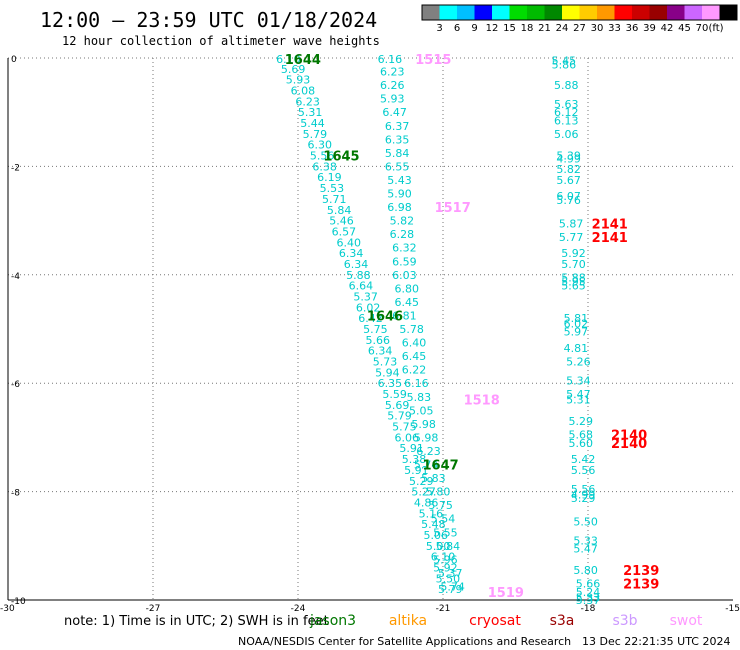 Image resolution: width=740 pixels, height=650 pixels. I want to click on wave-height-value: 6.16, so click(390, 59).